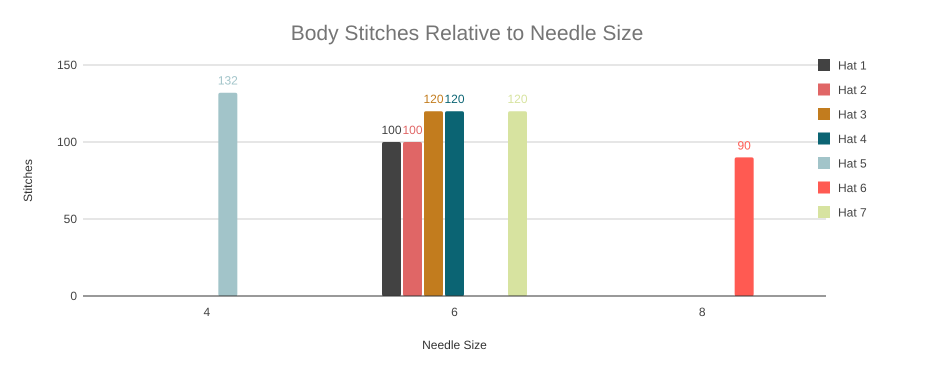 This screenshot has width=935, height=371. What do you see at coordinates (67, 142) in the screenshot?
I see `y-tick-label: 100` at bounding box center [67, 142].